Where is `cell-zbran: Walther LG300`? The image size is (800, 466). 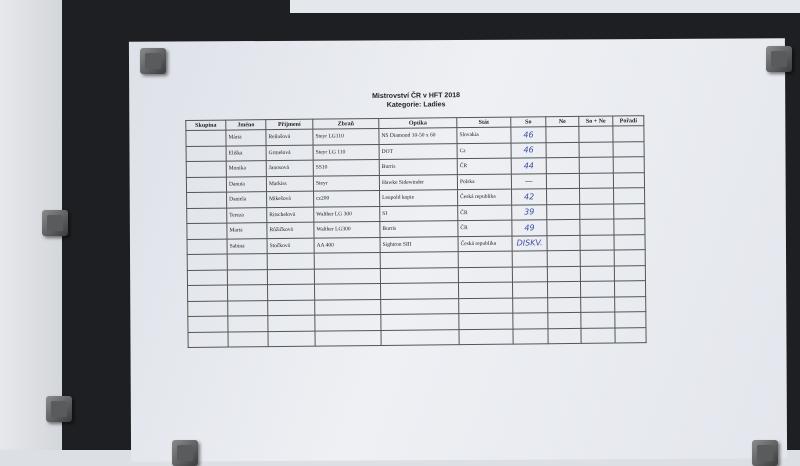 cell-zbran: Walther LG300 is located at coordinates (347, 229).